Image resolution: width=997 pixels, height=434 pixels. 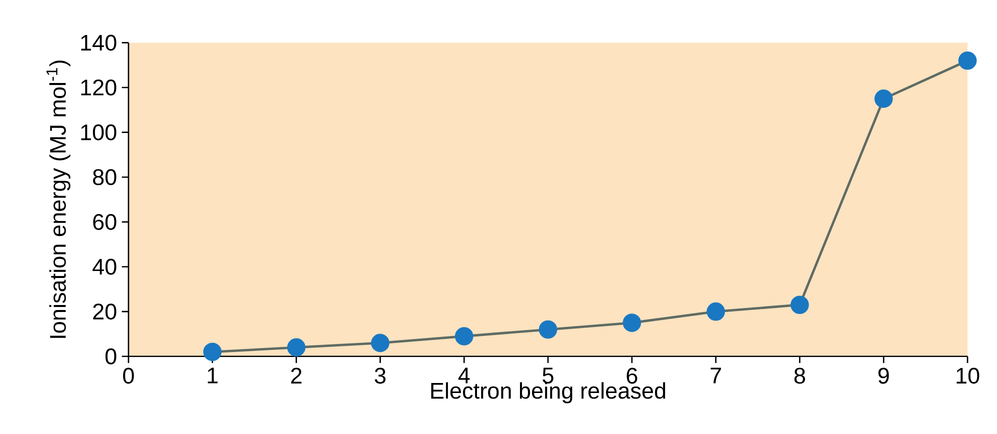 I want to click on x-tick-label: 3, so click(x=380, y=376).